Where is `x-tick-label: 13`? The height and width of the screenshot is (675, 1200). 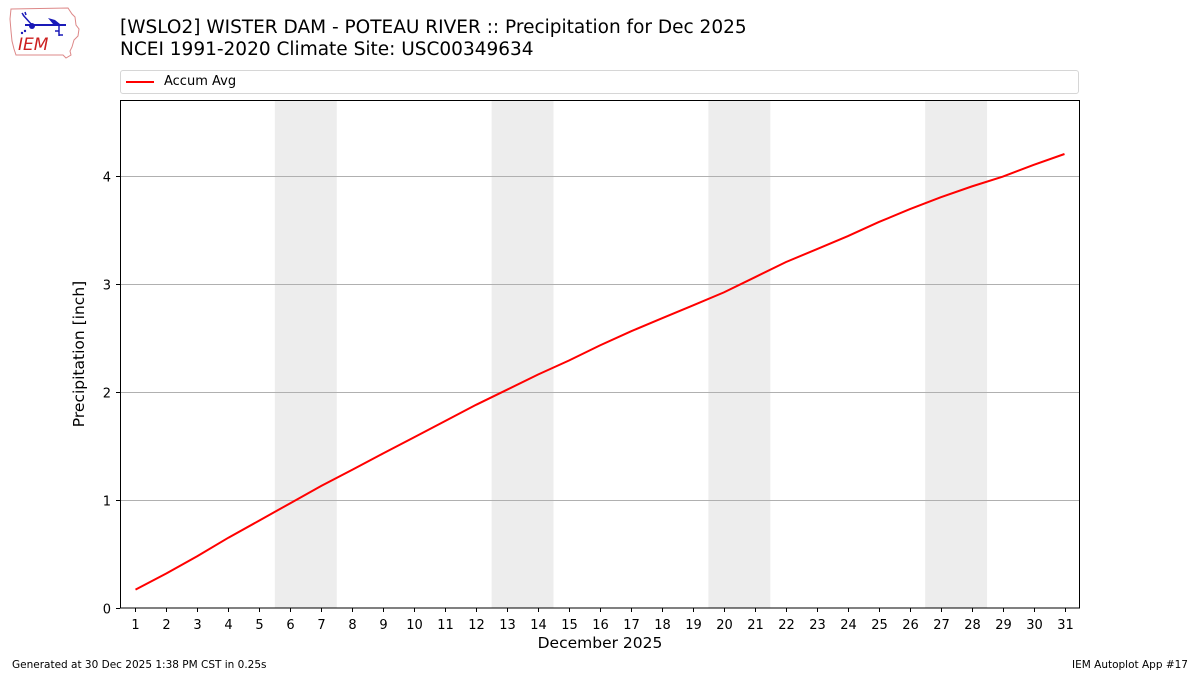
x-tick-label: 13 is located at coordinates (507, 625).